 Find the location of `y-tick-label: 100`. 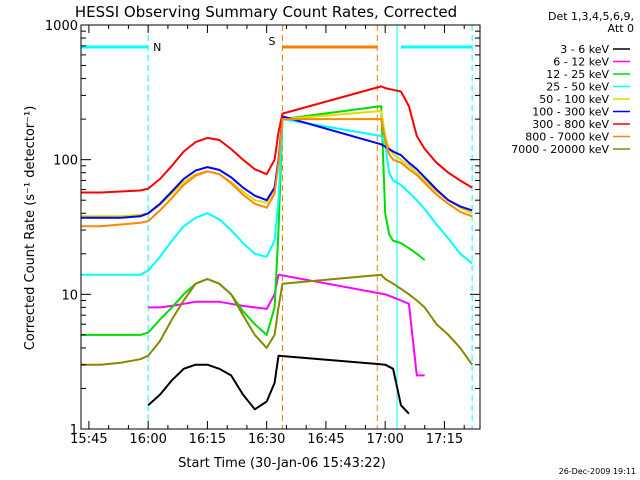

y-tick-label: 100 is located at coordinates (65, 161).